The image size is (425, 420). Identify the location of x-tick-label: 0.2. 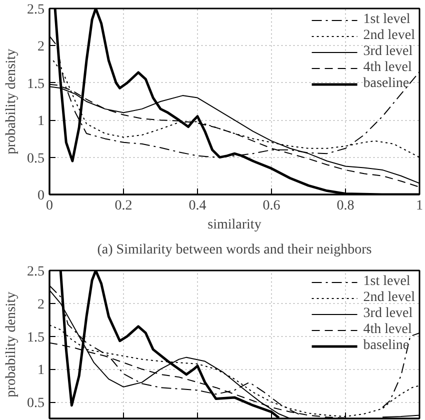
(123, 206).